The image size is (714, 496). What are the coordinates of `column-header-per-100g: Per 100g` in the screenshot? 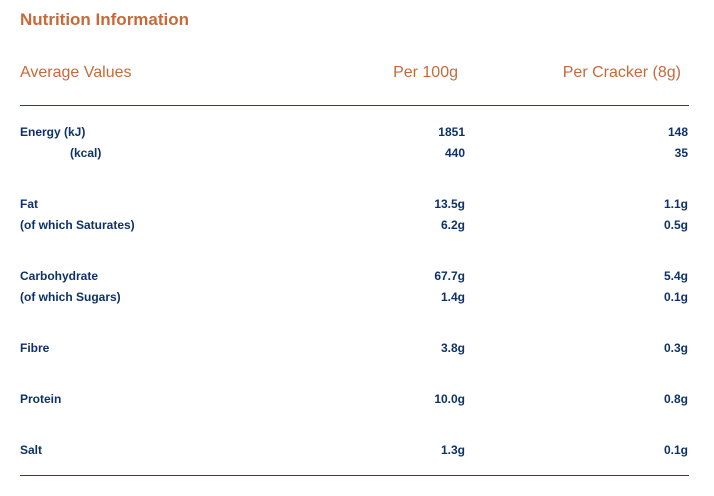 It's located at (425, 72).